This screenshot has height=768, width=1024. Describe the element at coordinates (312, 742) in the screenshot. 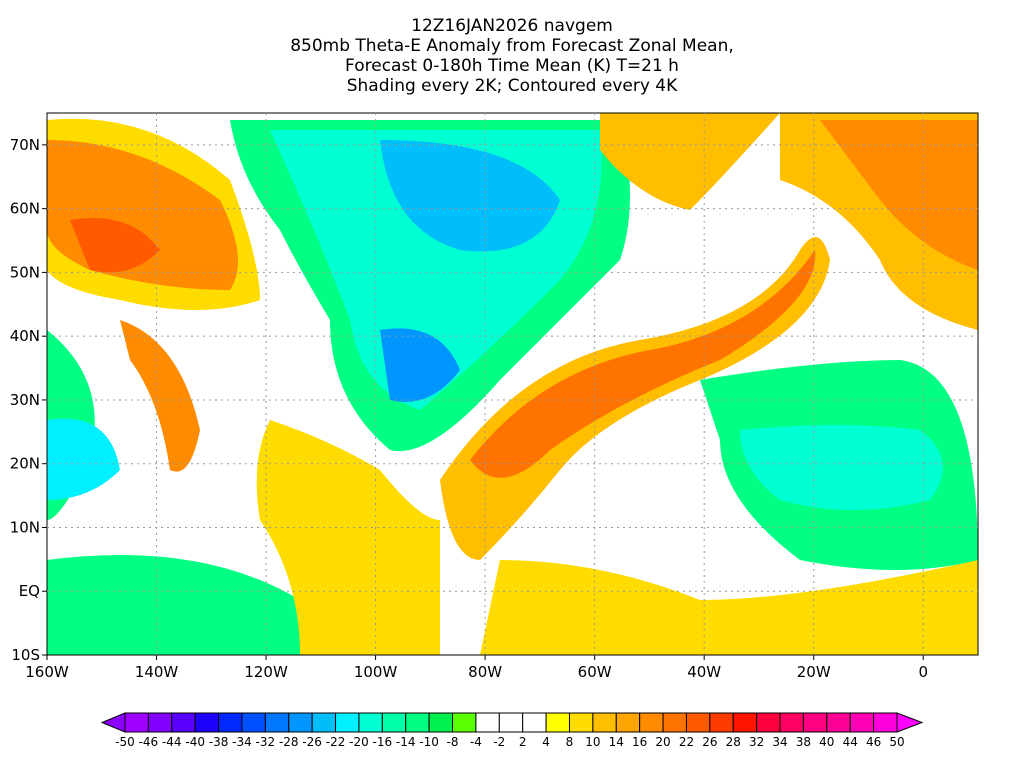

I see `colorbar-label: -26` at that location.